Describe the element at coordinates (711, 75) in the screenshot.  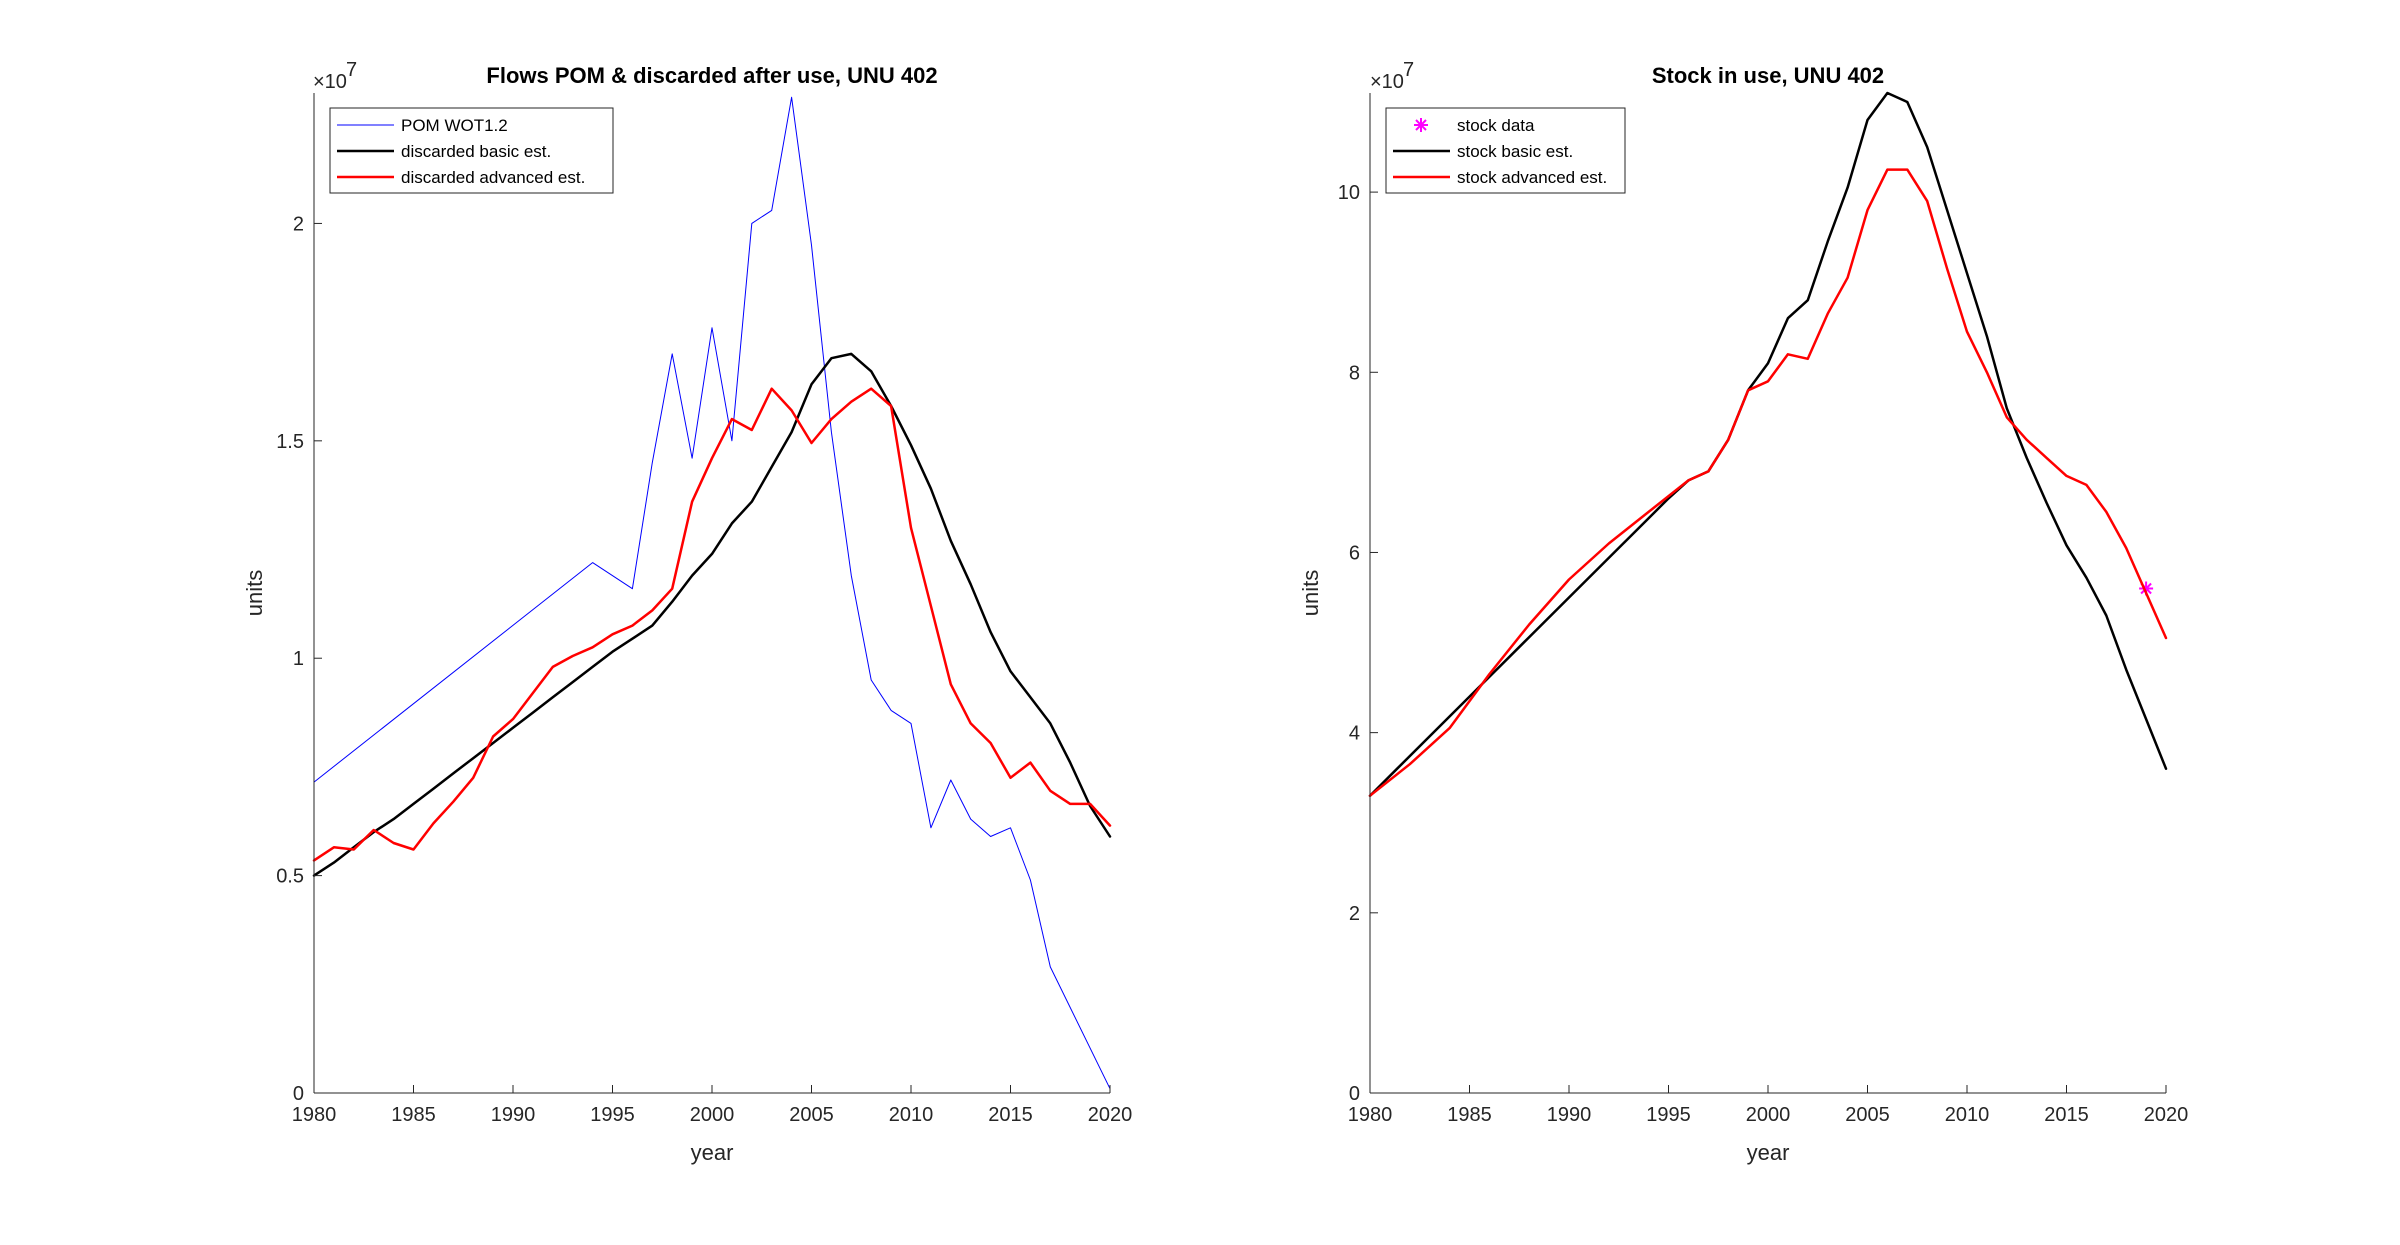
I see `flows-chart-title: Flows POM & discarded after use, UNU 402` at that location.